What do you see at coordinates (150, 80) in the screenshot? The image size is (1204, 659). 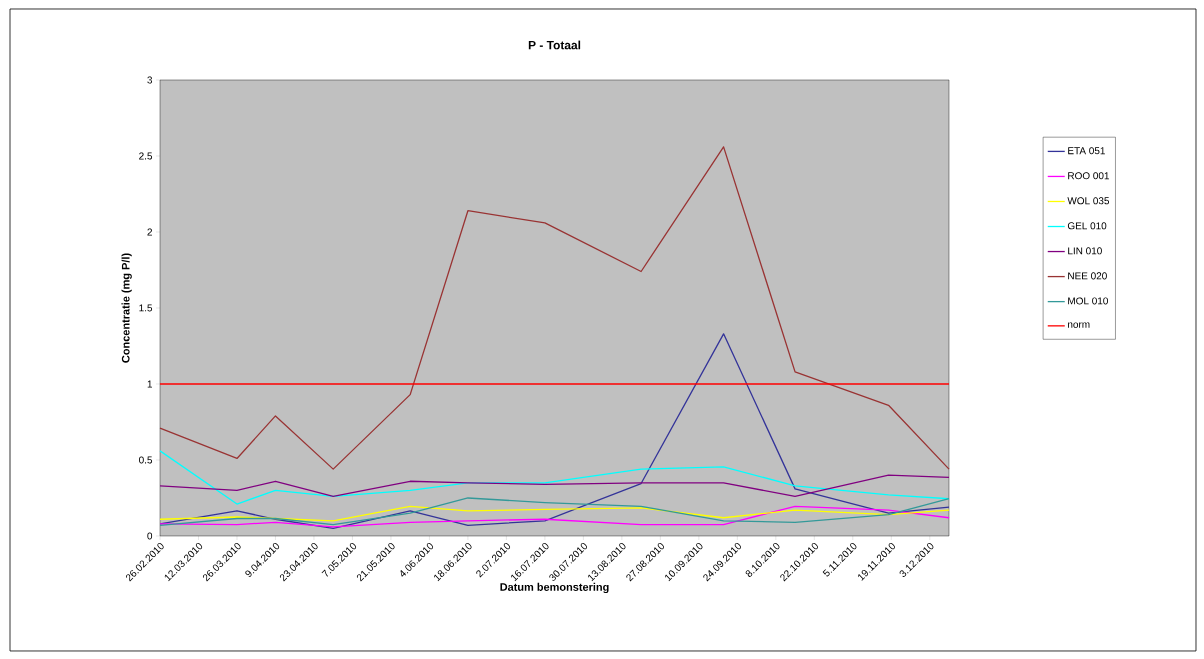 I see `y-tick-label: 3` at bounding box center [150, 80].